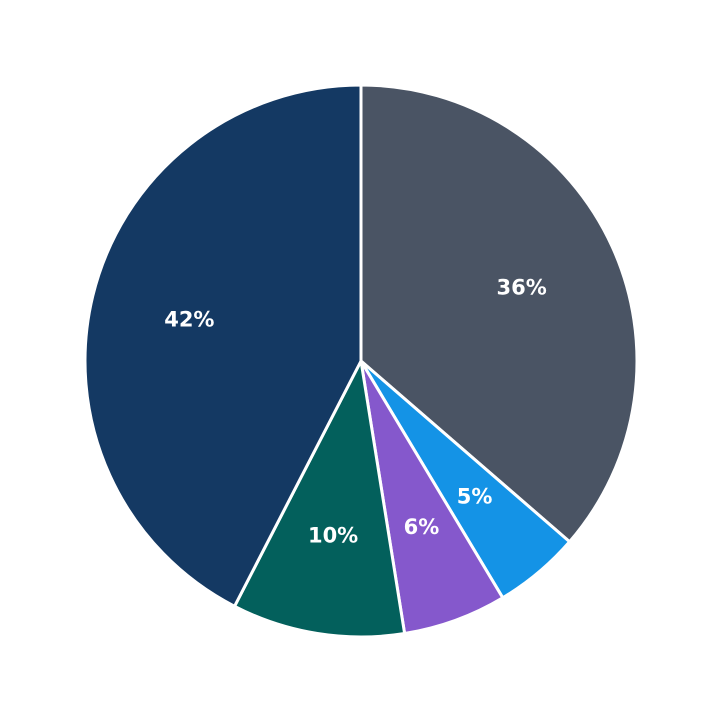 This screenshot has height=723, width=723. I want to click on pie-slice, so click(320, 499).